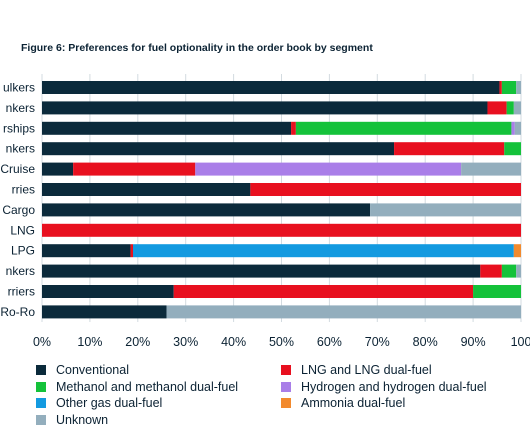 The height and width of the screenshot is (442, 530). Describe the element at coordinates (233, 342) in the screenshot. I see `x-tick-label: 40%` at that location.